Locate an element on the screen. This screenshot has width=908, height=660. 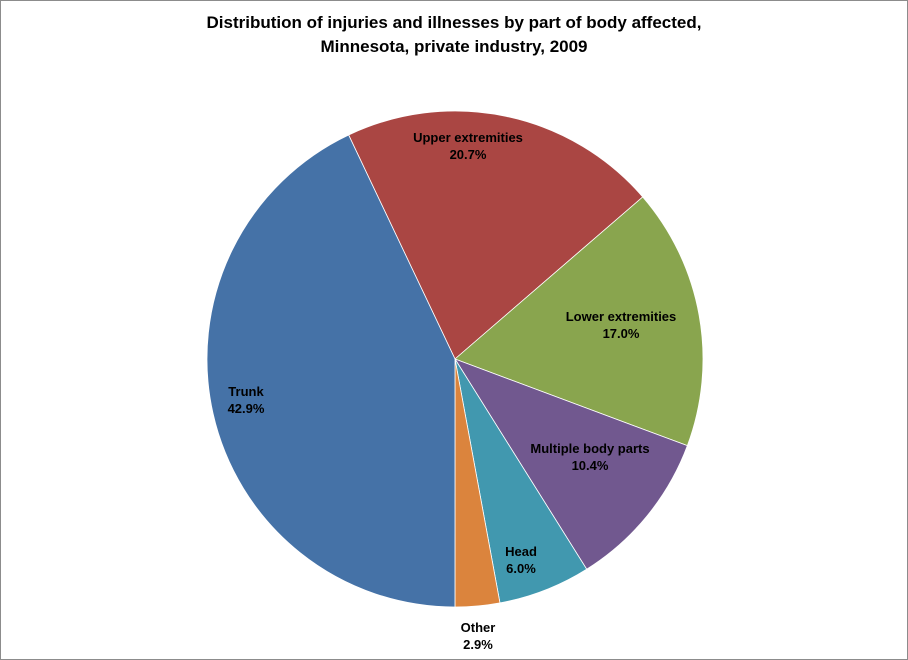
data-label-lower-extremities: Lower extremities 17.0% is located at coordinates (621, 325).